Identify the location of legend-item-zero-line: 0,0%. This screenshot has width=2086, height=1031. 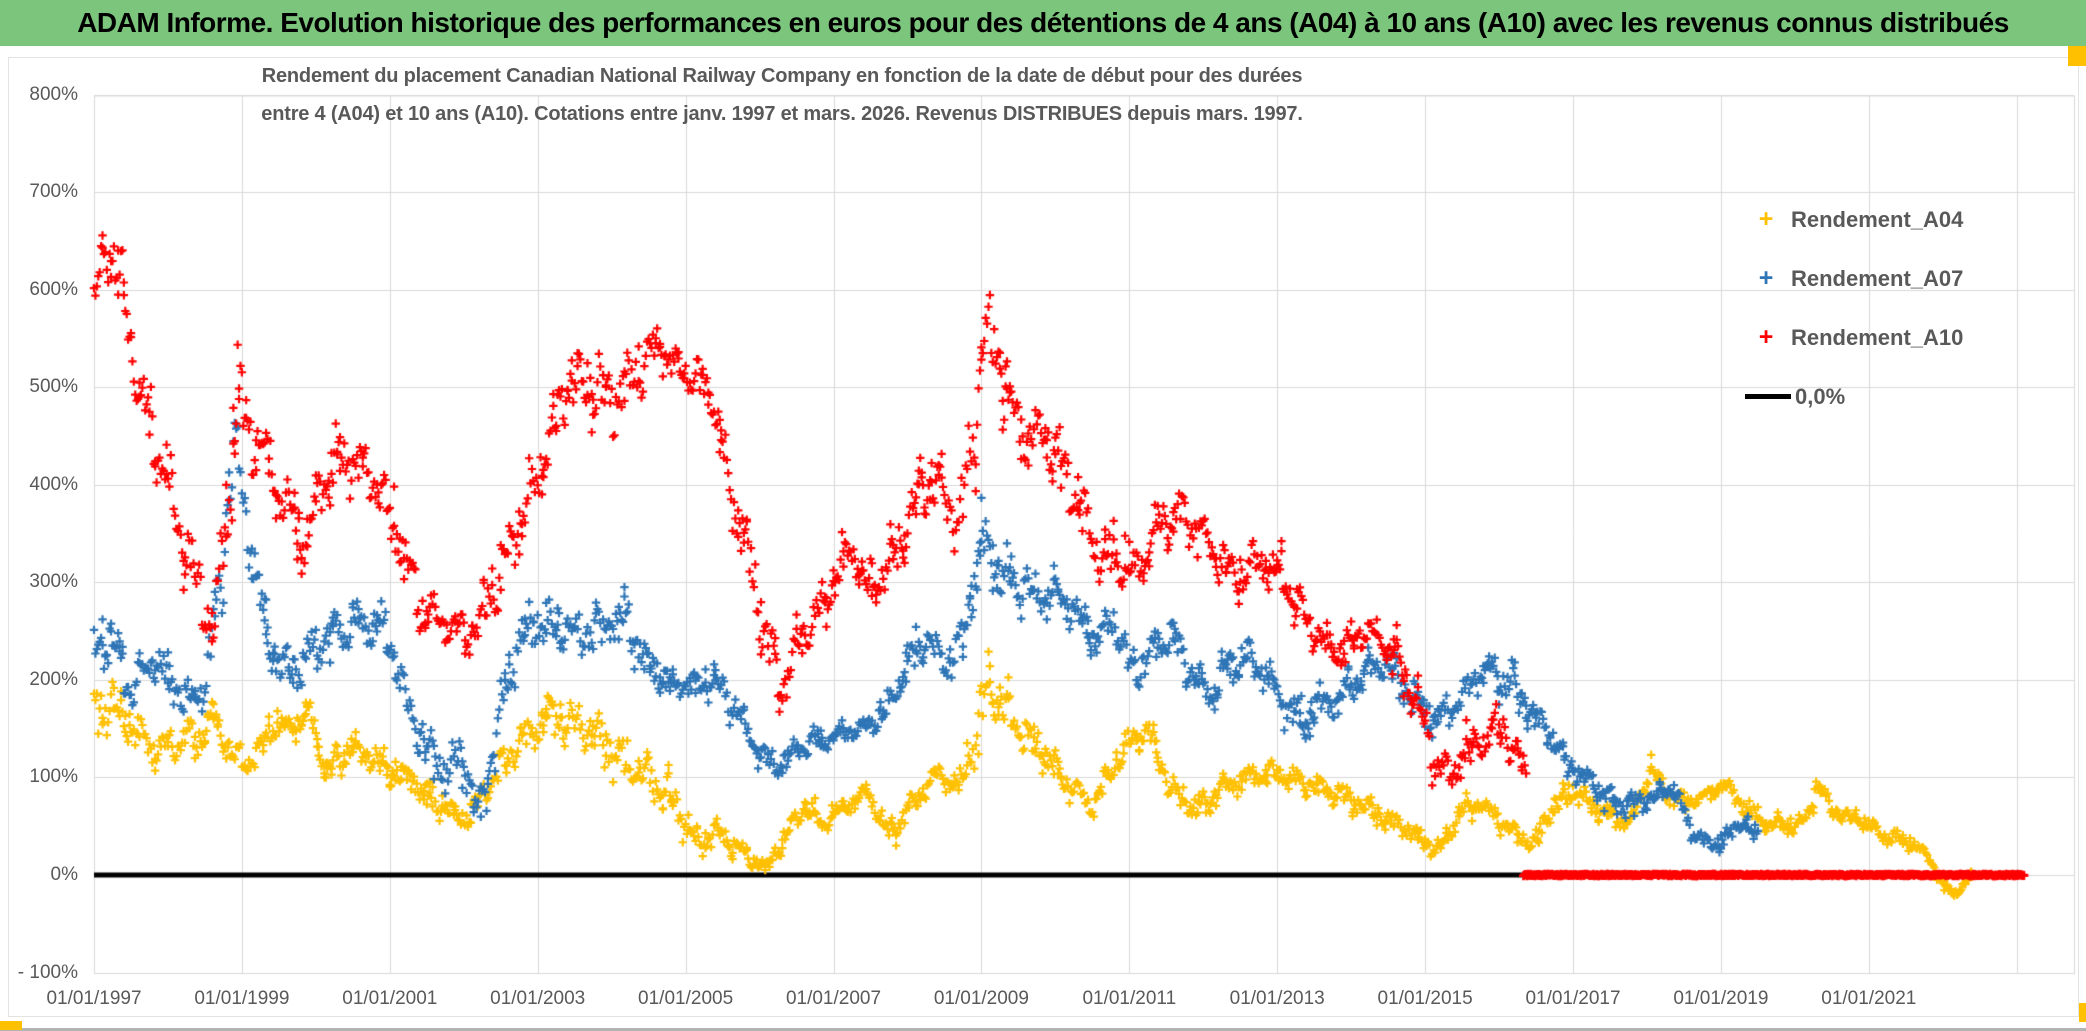
(1854, 396).